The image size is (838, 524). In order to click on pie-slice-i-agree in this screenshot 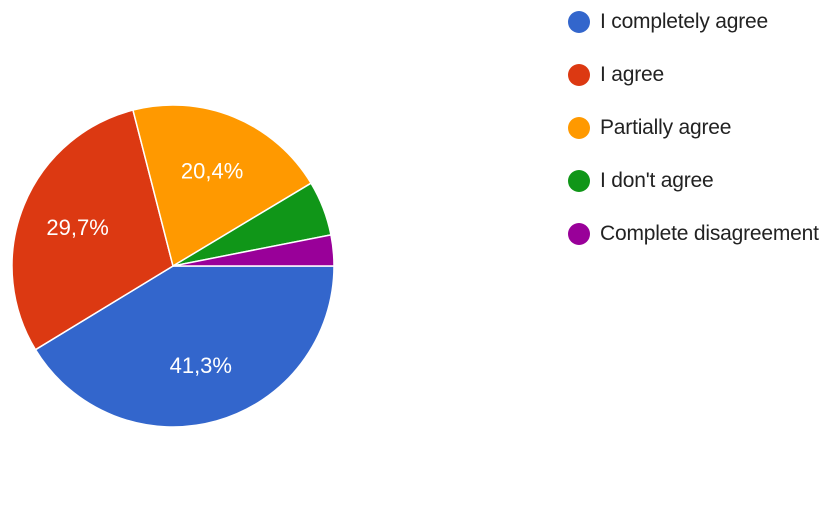, I will do `click(92, 230)`.